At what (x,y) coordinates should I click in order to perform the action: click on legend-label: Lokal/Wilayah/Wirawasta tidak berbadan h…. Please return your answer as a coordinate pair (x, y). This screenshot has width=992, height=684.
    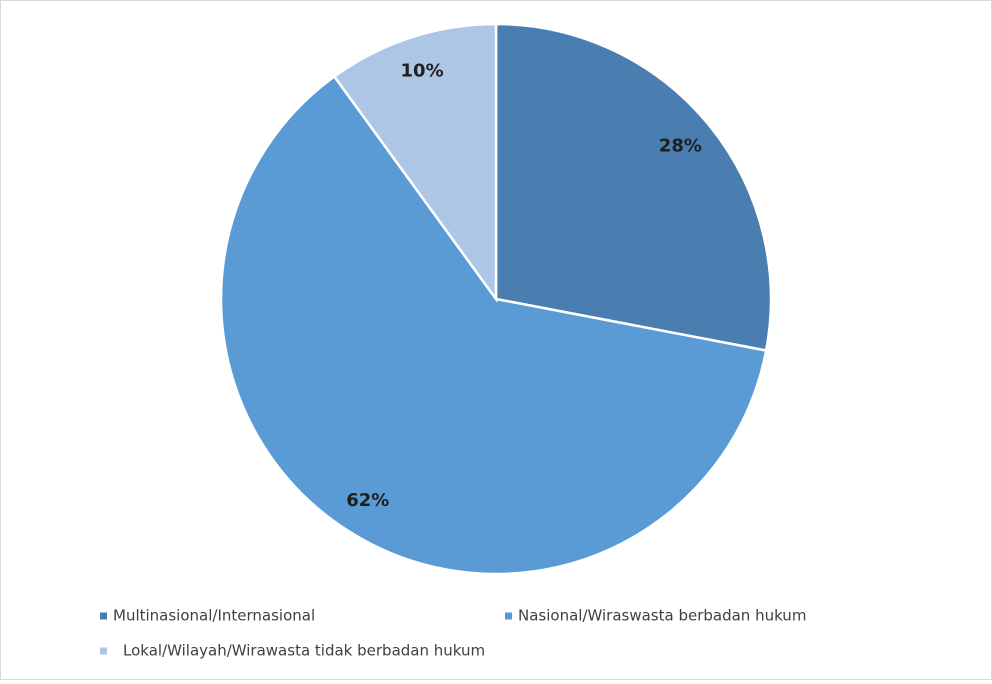
    Looking at the image, I should click on (304, 651).